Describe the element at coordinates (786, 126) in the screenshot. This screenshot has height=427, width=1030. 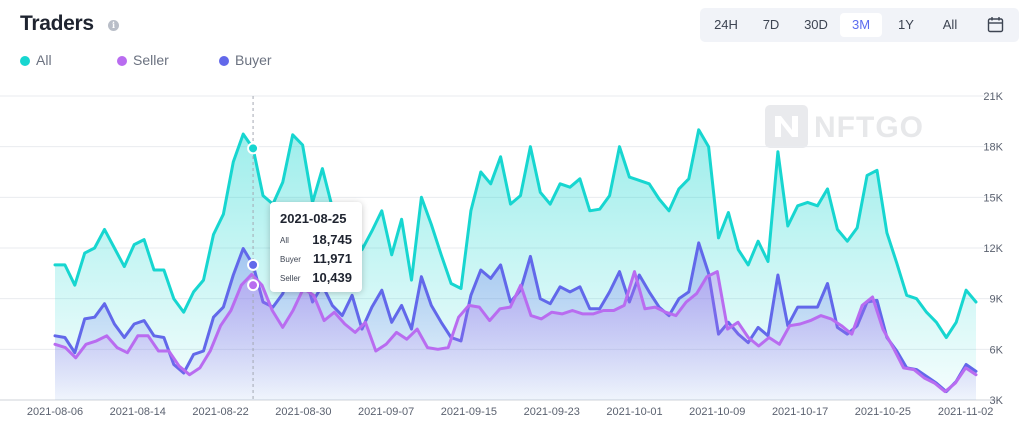
I see `nftgo-logo` at that location.